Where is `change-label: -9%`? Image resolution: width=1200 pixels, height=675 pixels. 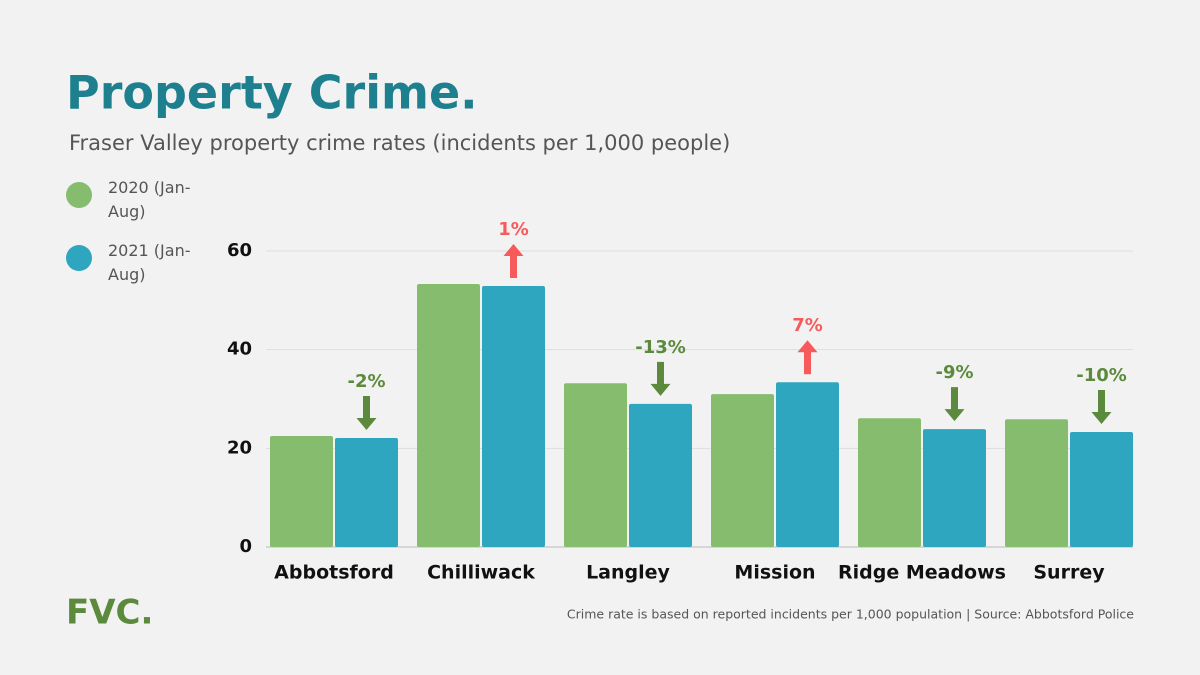
change-label: -9% is located at coordinates (954, 372).